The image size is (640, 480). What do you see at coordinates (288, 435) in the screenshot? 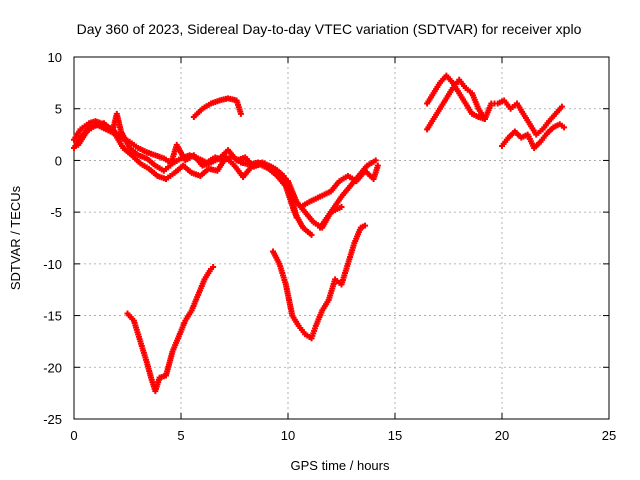
I see `x-tick-label: 10` at bounding box center [288, 435].